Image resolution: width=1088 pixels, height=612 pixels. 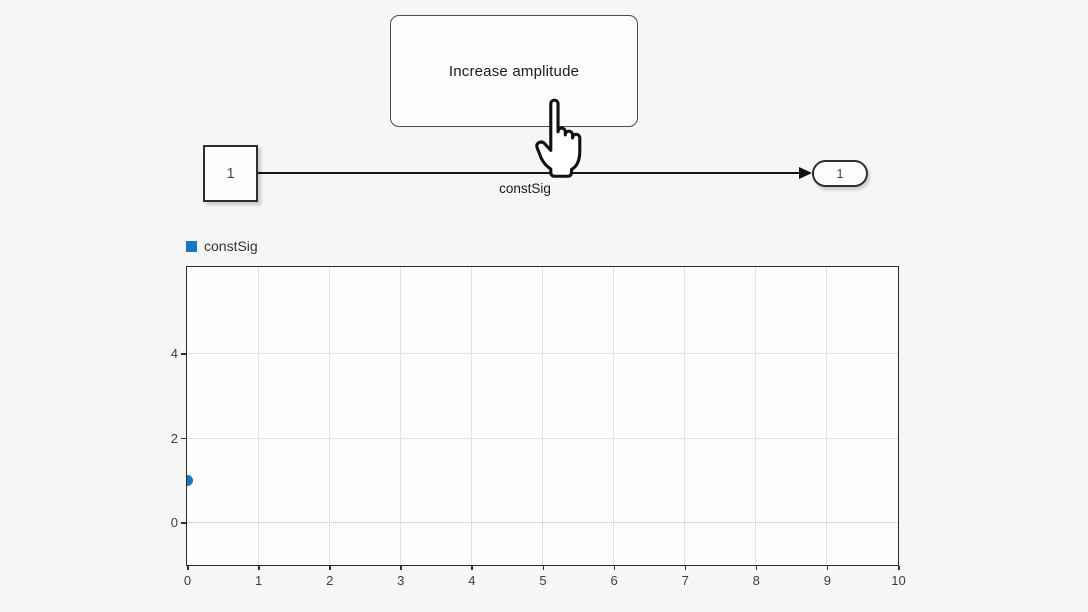 What do you see at coordinates (525, 188) in the screenshot?
I see `signal-name-label: constSig` at bounding box center [525, 188].